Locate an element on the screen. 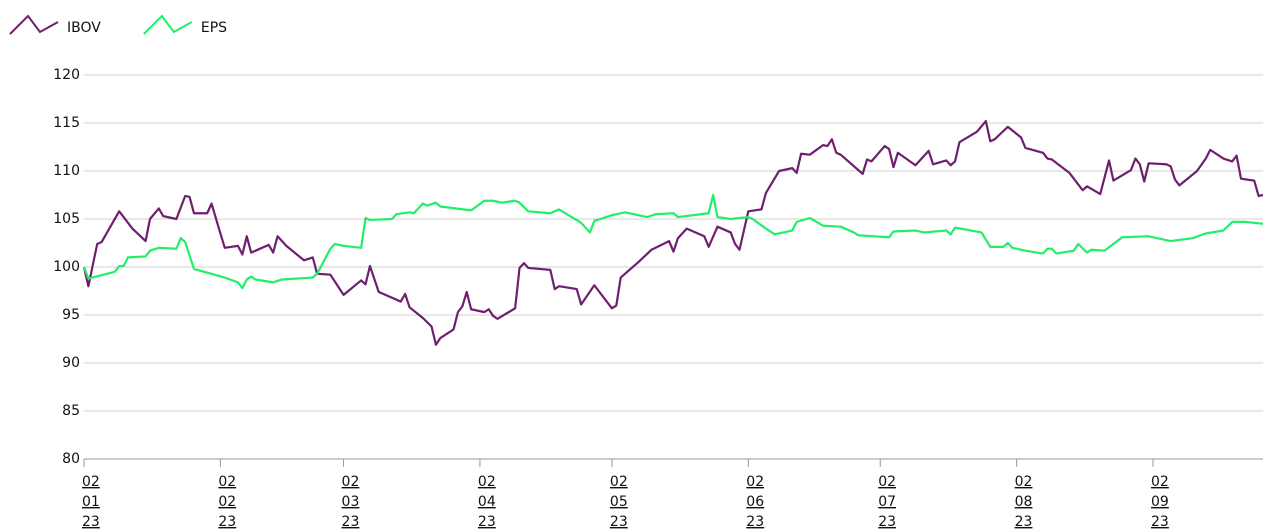 The width and height of the screenshot is (1263, 531). x-tick-label: 07 is located at coordinates (887, 502).